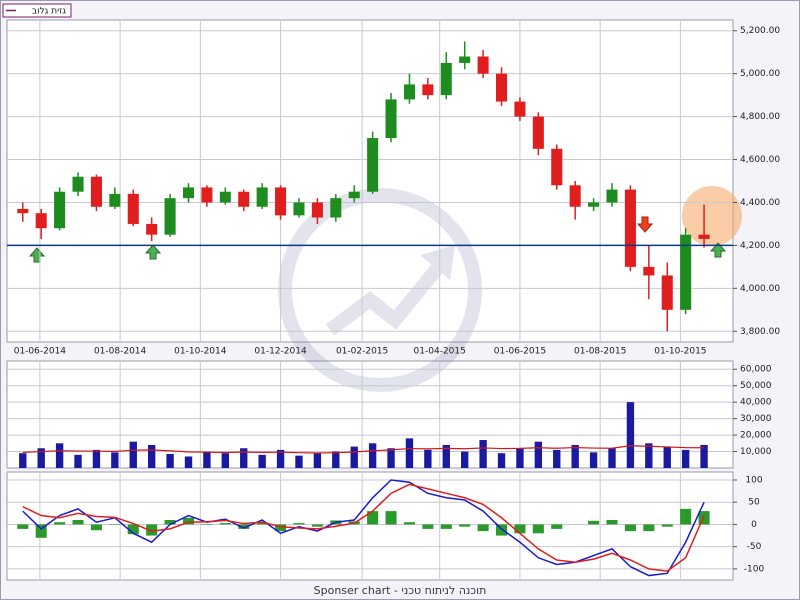  I want to click on y-tick-label: 50, so click(754, 503).